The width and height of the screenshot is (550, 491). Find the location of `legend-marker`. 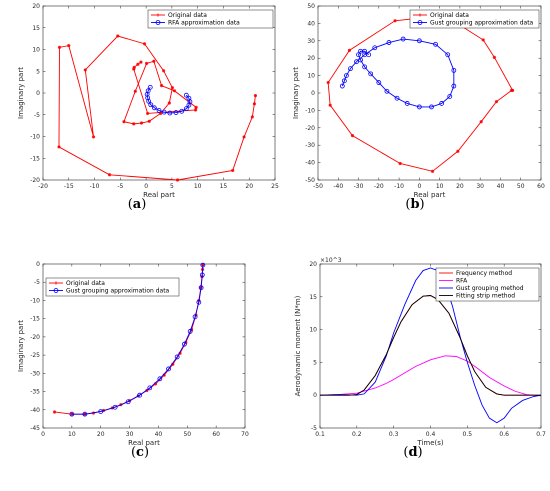

legend-marker is located at coordinates (56, 290).